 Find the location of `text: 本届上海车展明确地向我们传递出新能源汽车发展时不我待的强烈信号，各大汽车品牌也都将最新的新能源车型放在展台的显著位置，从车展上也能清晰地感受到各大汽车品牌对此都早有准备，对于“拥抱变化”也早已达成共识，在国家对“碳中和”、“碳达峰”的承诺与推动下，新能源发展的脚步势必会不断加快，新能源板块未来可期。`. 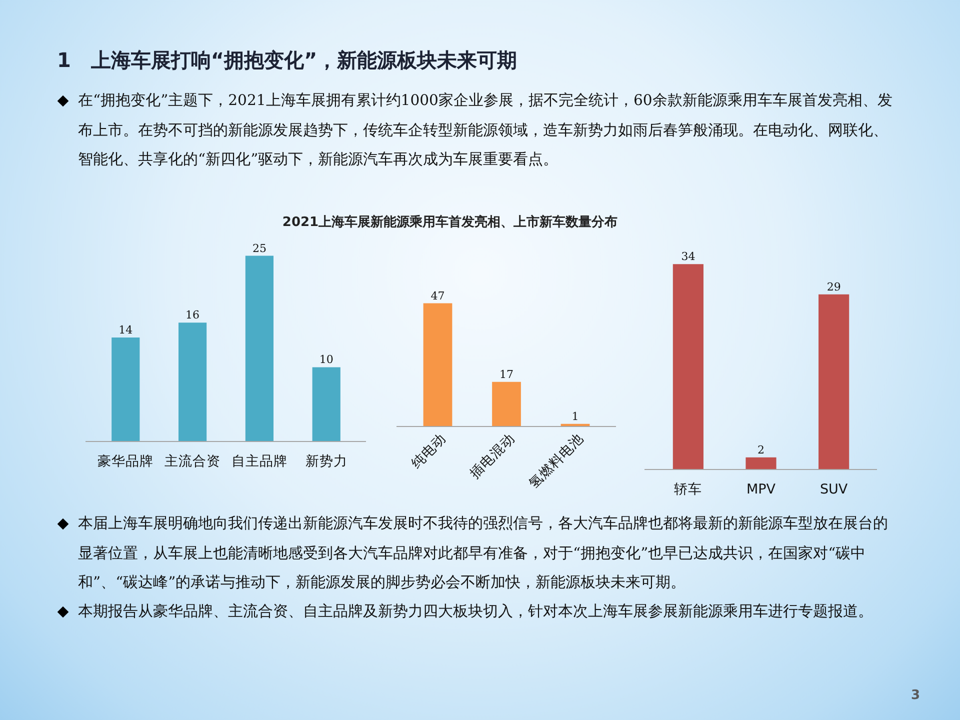

text: 本届上海车展明确地向我们传递出新能源汽车发展时不我待的强烈信号，各大汽车品牌也都将最新的新能源车型放在展台的显著位置，从车展上也能清晰地感受到各大汽车品牌对此都早有准备，对于“拥抱变化”也早已达成共识，在国家对“碳中和”、“碳达峰”的承诺与推动下，新能源发展的脚步势必会不断加快，新能源板块未来可期。 is located at coordinates (483, 553).